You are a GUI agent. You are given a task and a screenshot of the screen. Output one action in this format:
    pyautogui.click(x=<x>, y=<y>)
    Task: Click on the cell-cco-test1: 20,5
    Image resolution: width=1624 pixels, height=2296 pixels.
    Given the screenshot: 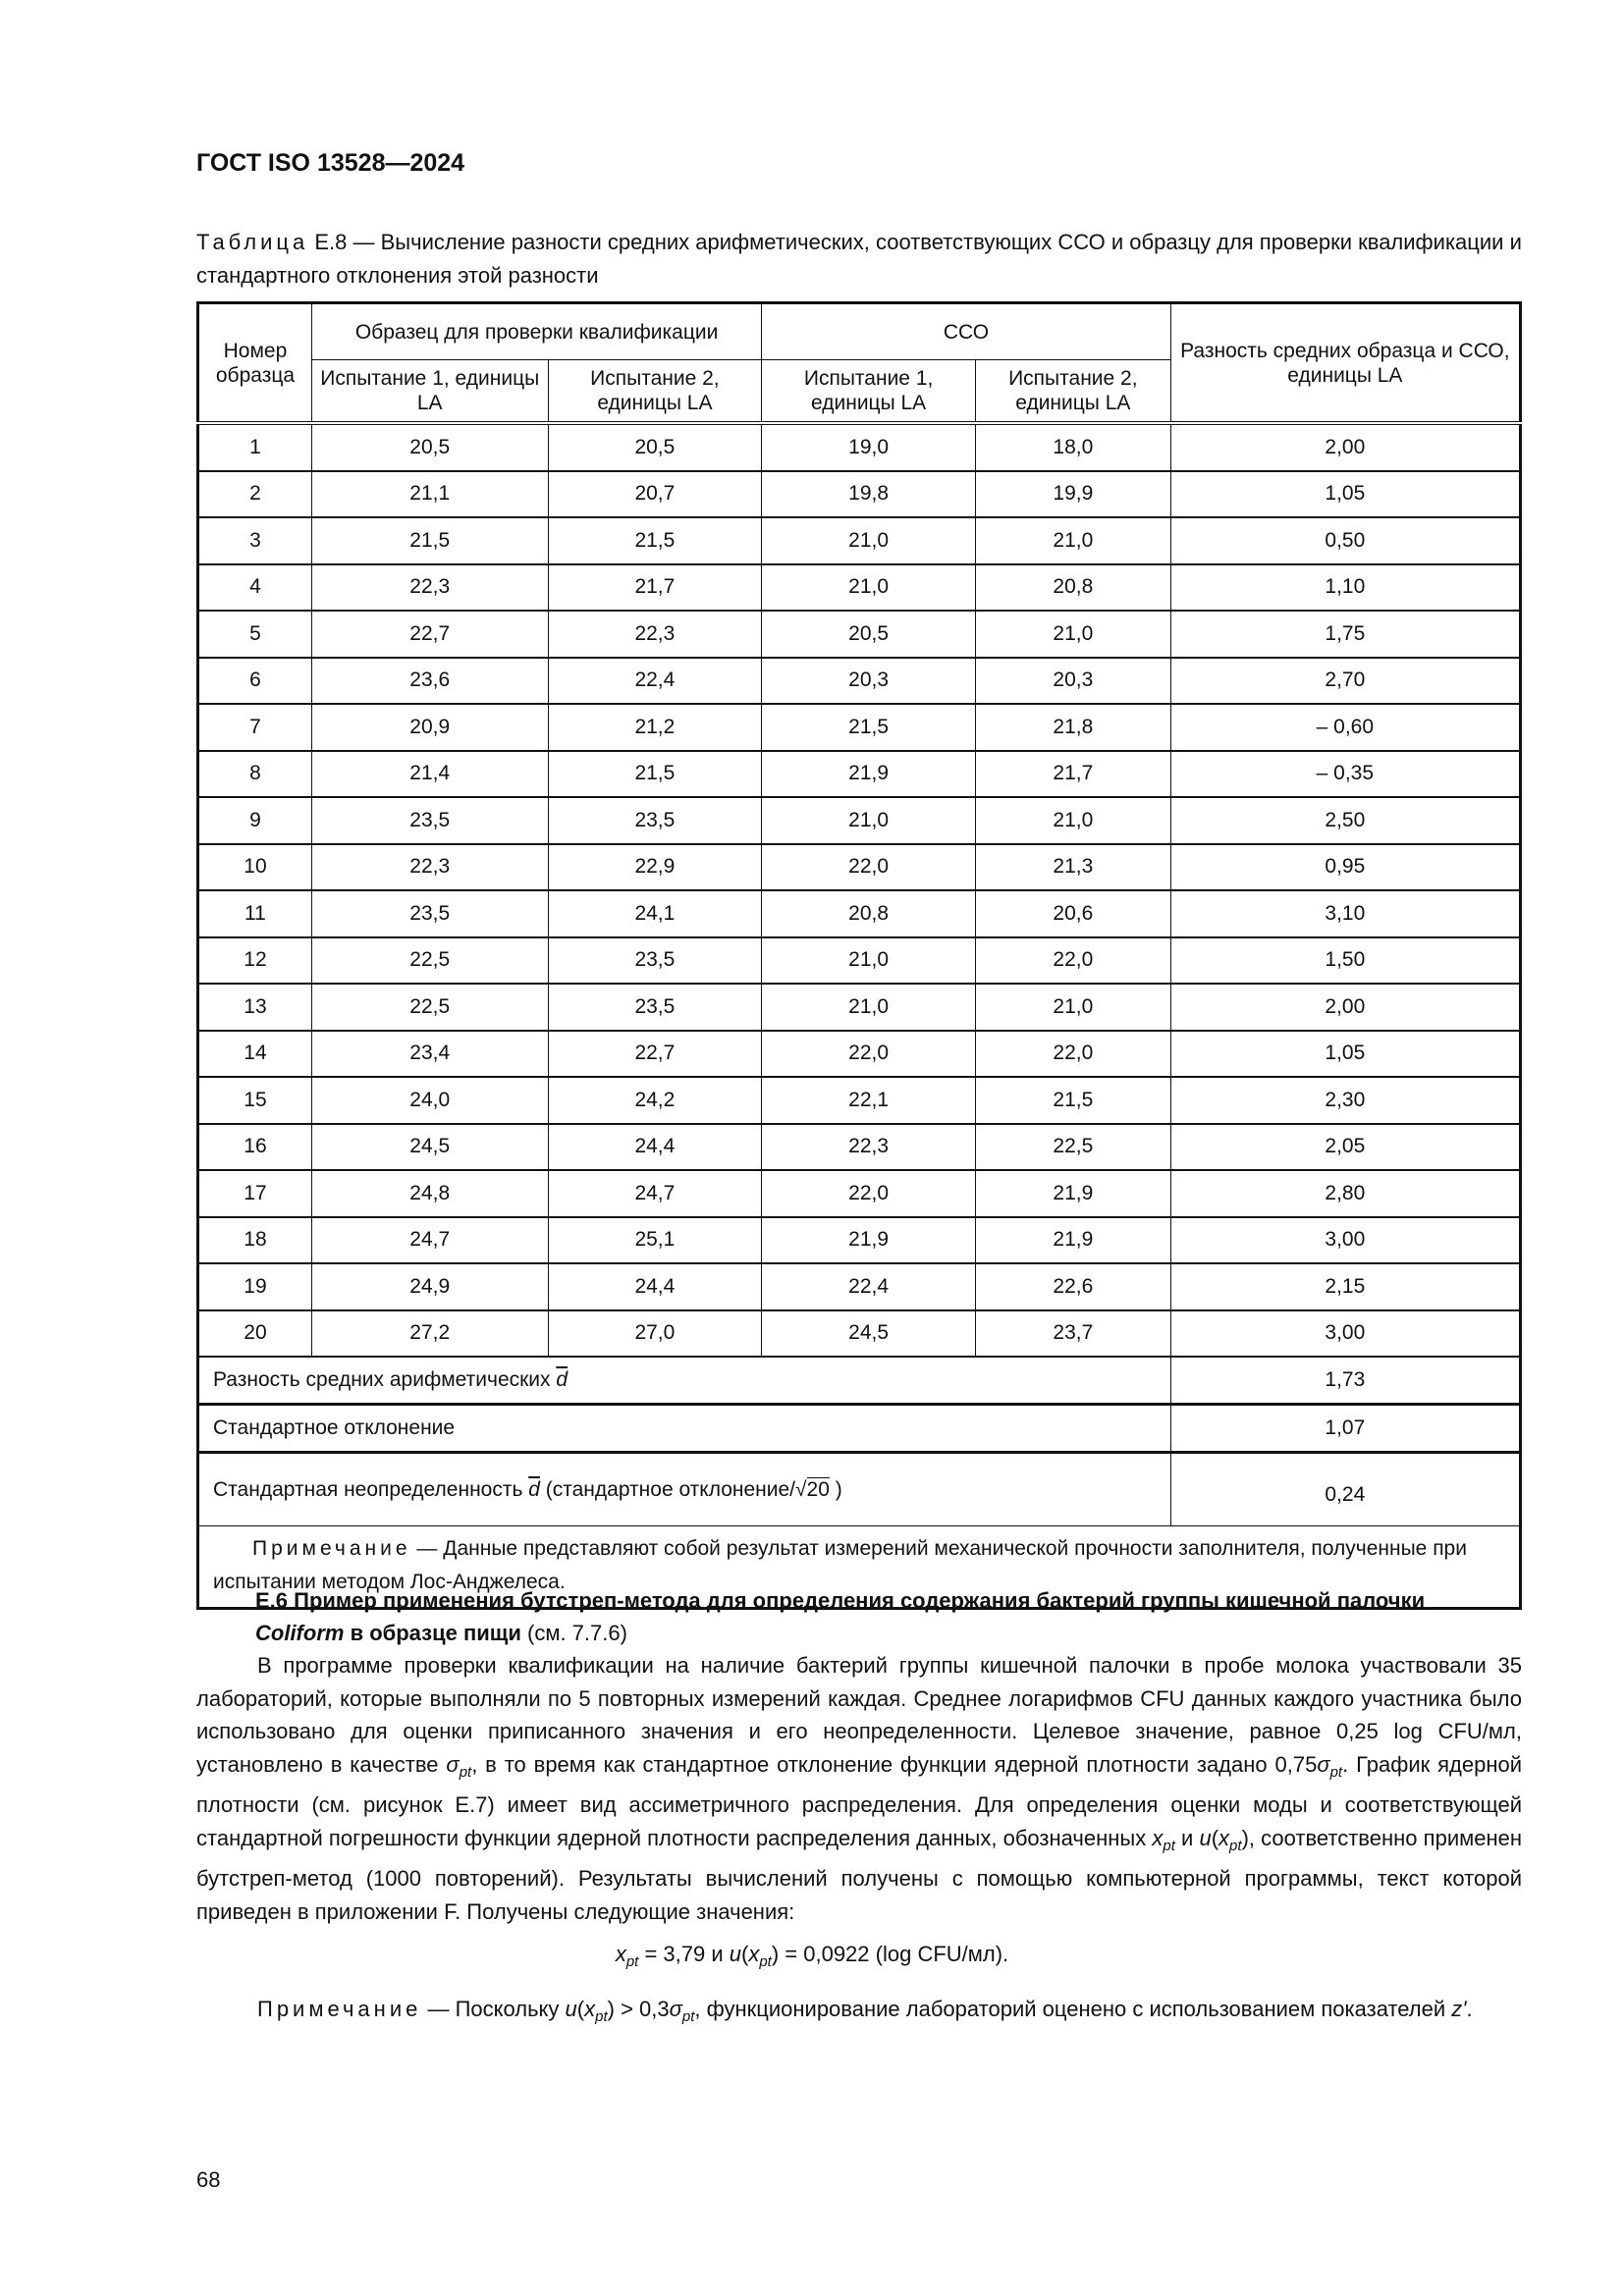 What is the action you would take?
    pyautogui.click(x=868, y=634)
    